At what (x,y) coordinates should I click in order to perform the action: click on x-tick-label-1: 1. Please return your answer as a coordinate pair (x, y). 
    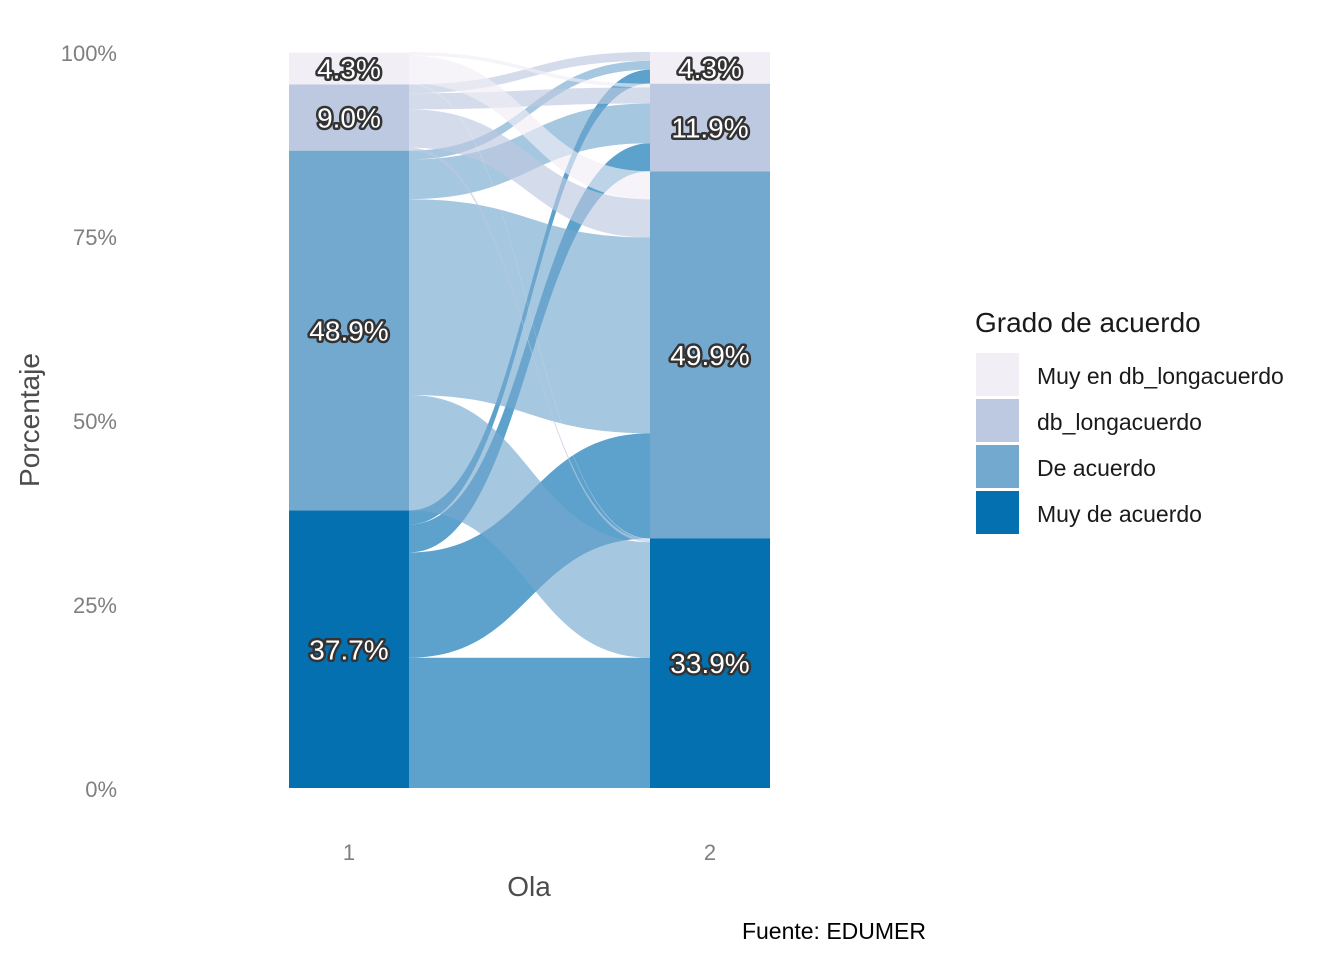
    Looking at the image, I should click on (349, 852).